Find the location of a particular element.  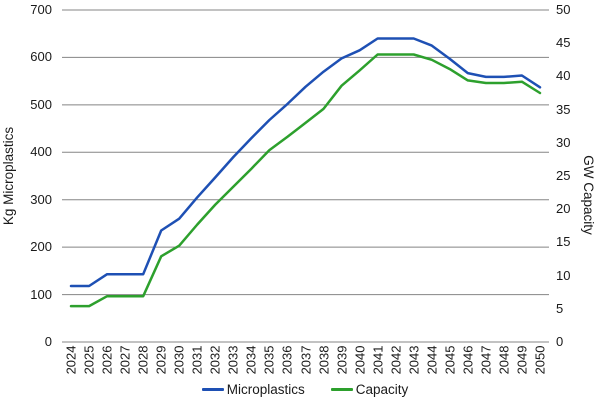

x-tick-label: 2024 is located at coordinates (71, 360).